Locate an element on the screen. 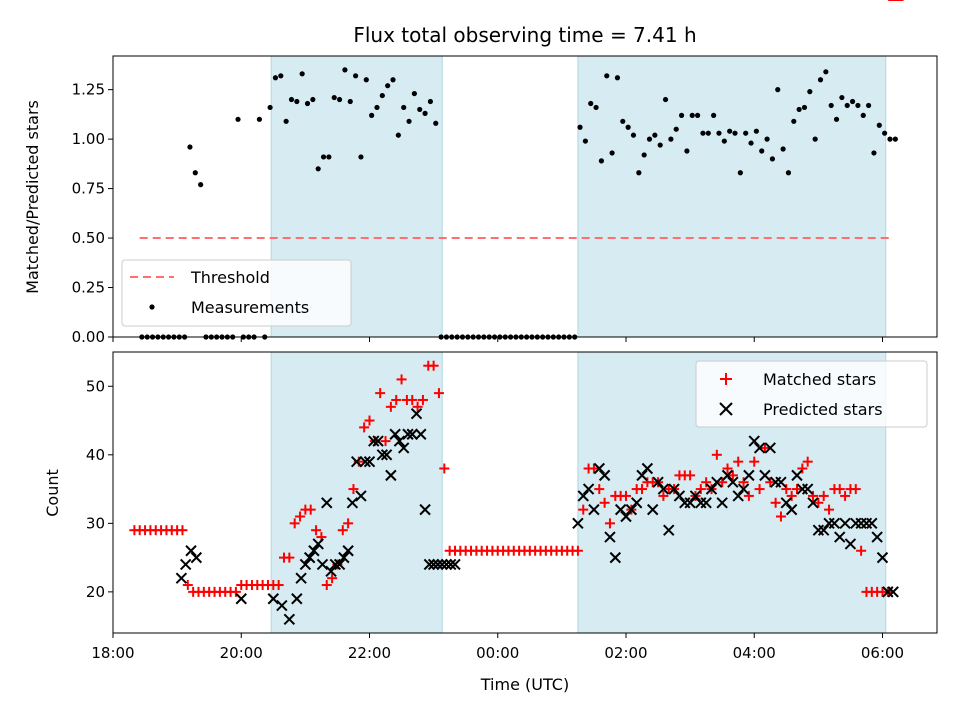  top-y-tick-label-5: 1.25 is located at coordinates (88, 90).